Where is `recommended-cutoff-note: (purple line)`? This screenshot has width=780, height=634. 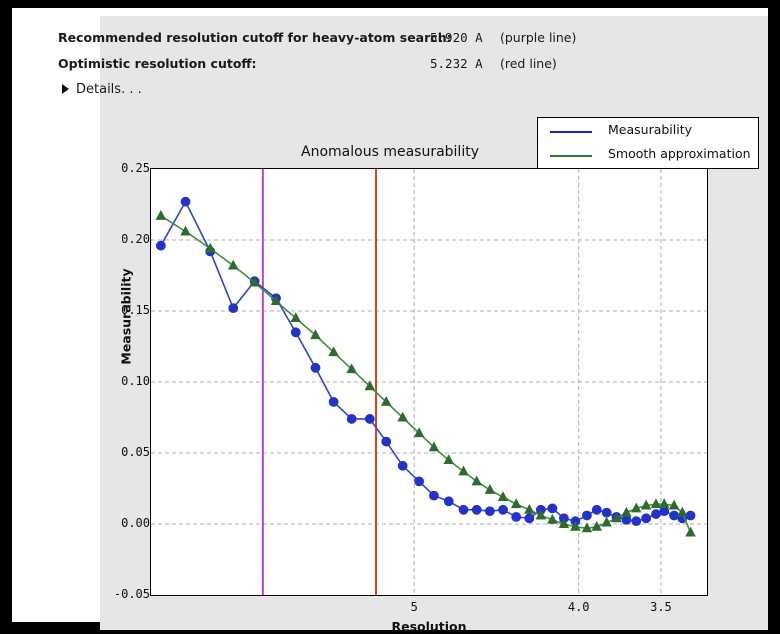
recommended-cutoff-note: (purple line) is located at coordinates (538, 37).